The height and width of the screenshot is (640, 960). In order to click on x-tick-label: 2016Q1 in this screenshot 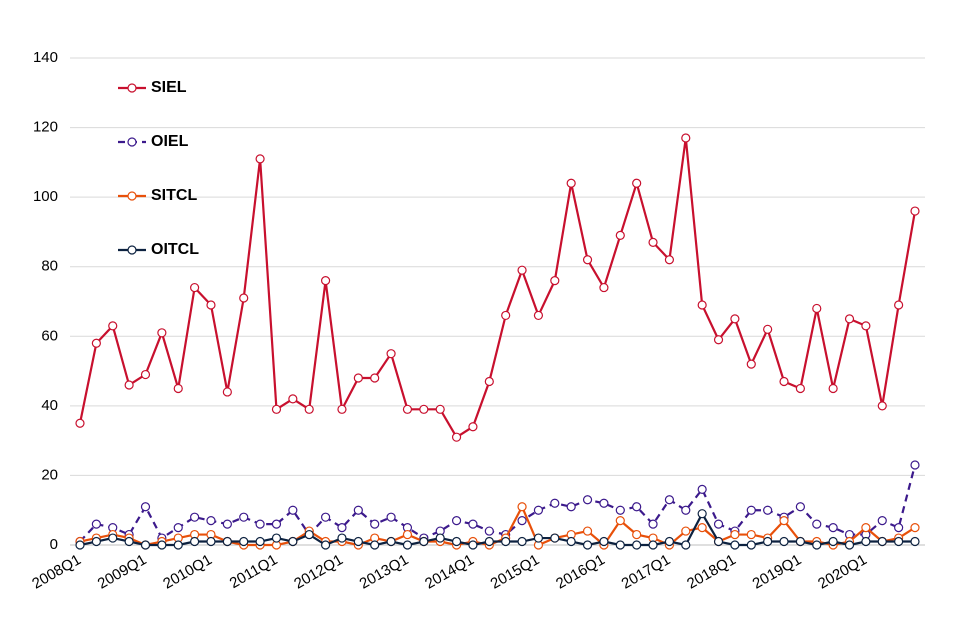, I will do `click(580, 571)`.